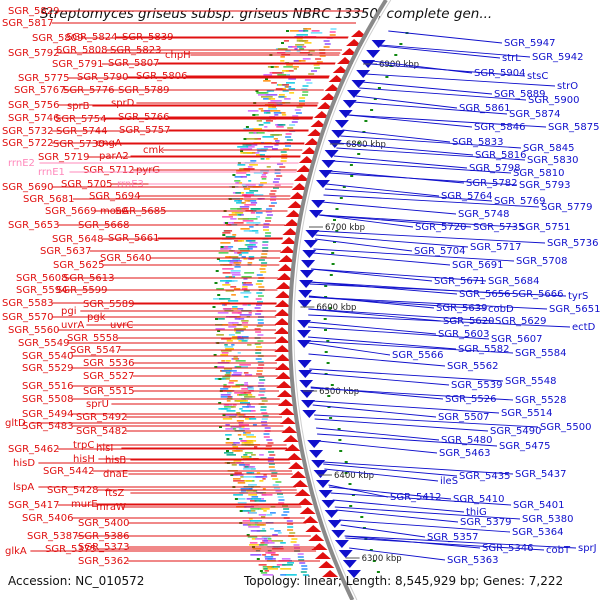 This screenshot has height=600, width=600. Describe the element at coordinates (109, 143) in the screenshot. I see `gene-label: engA` at that location.